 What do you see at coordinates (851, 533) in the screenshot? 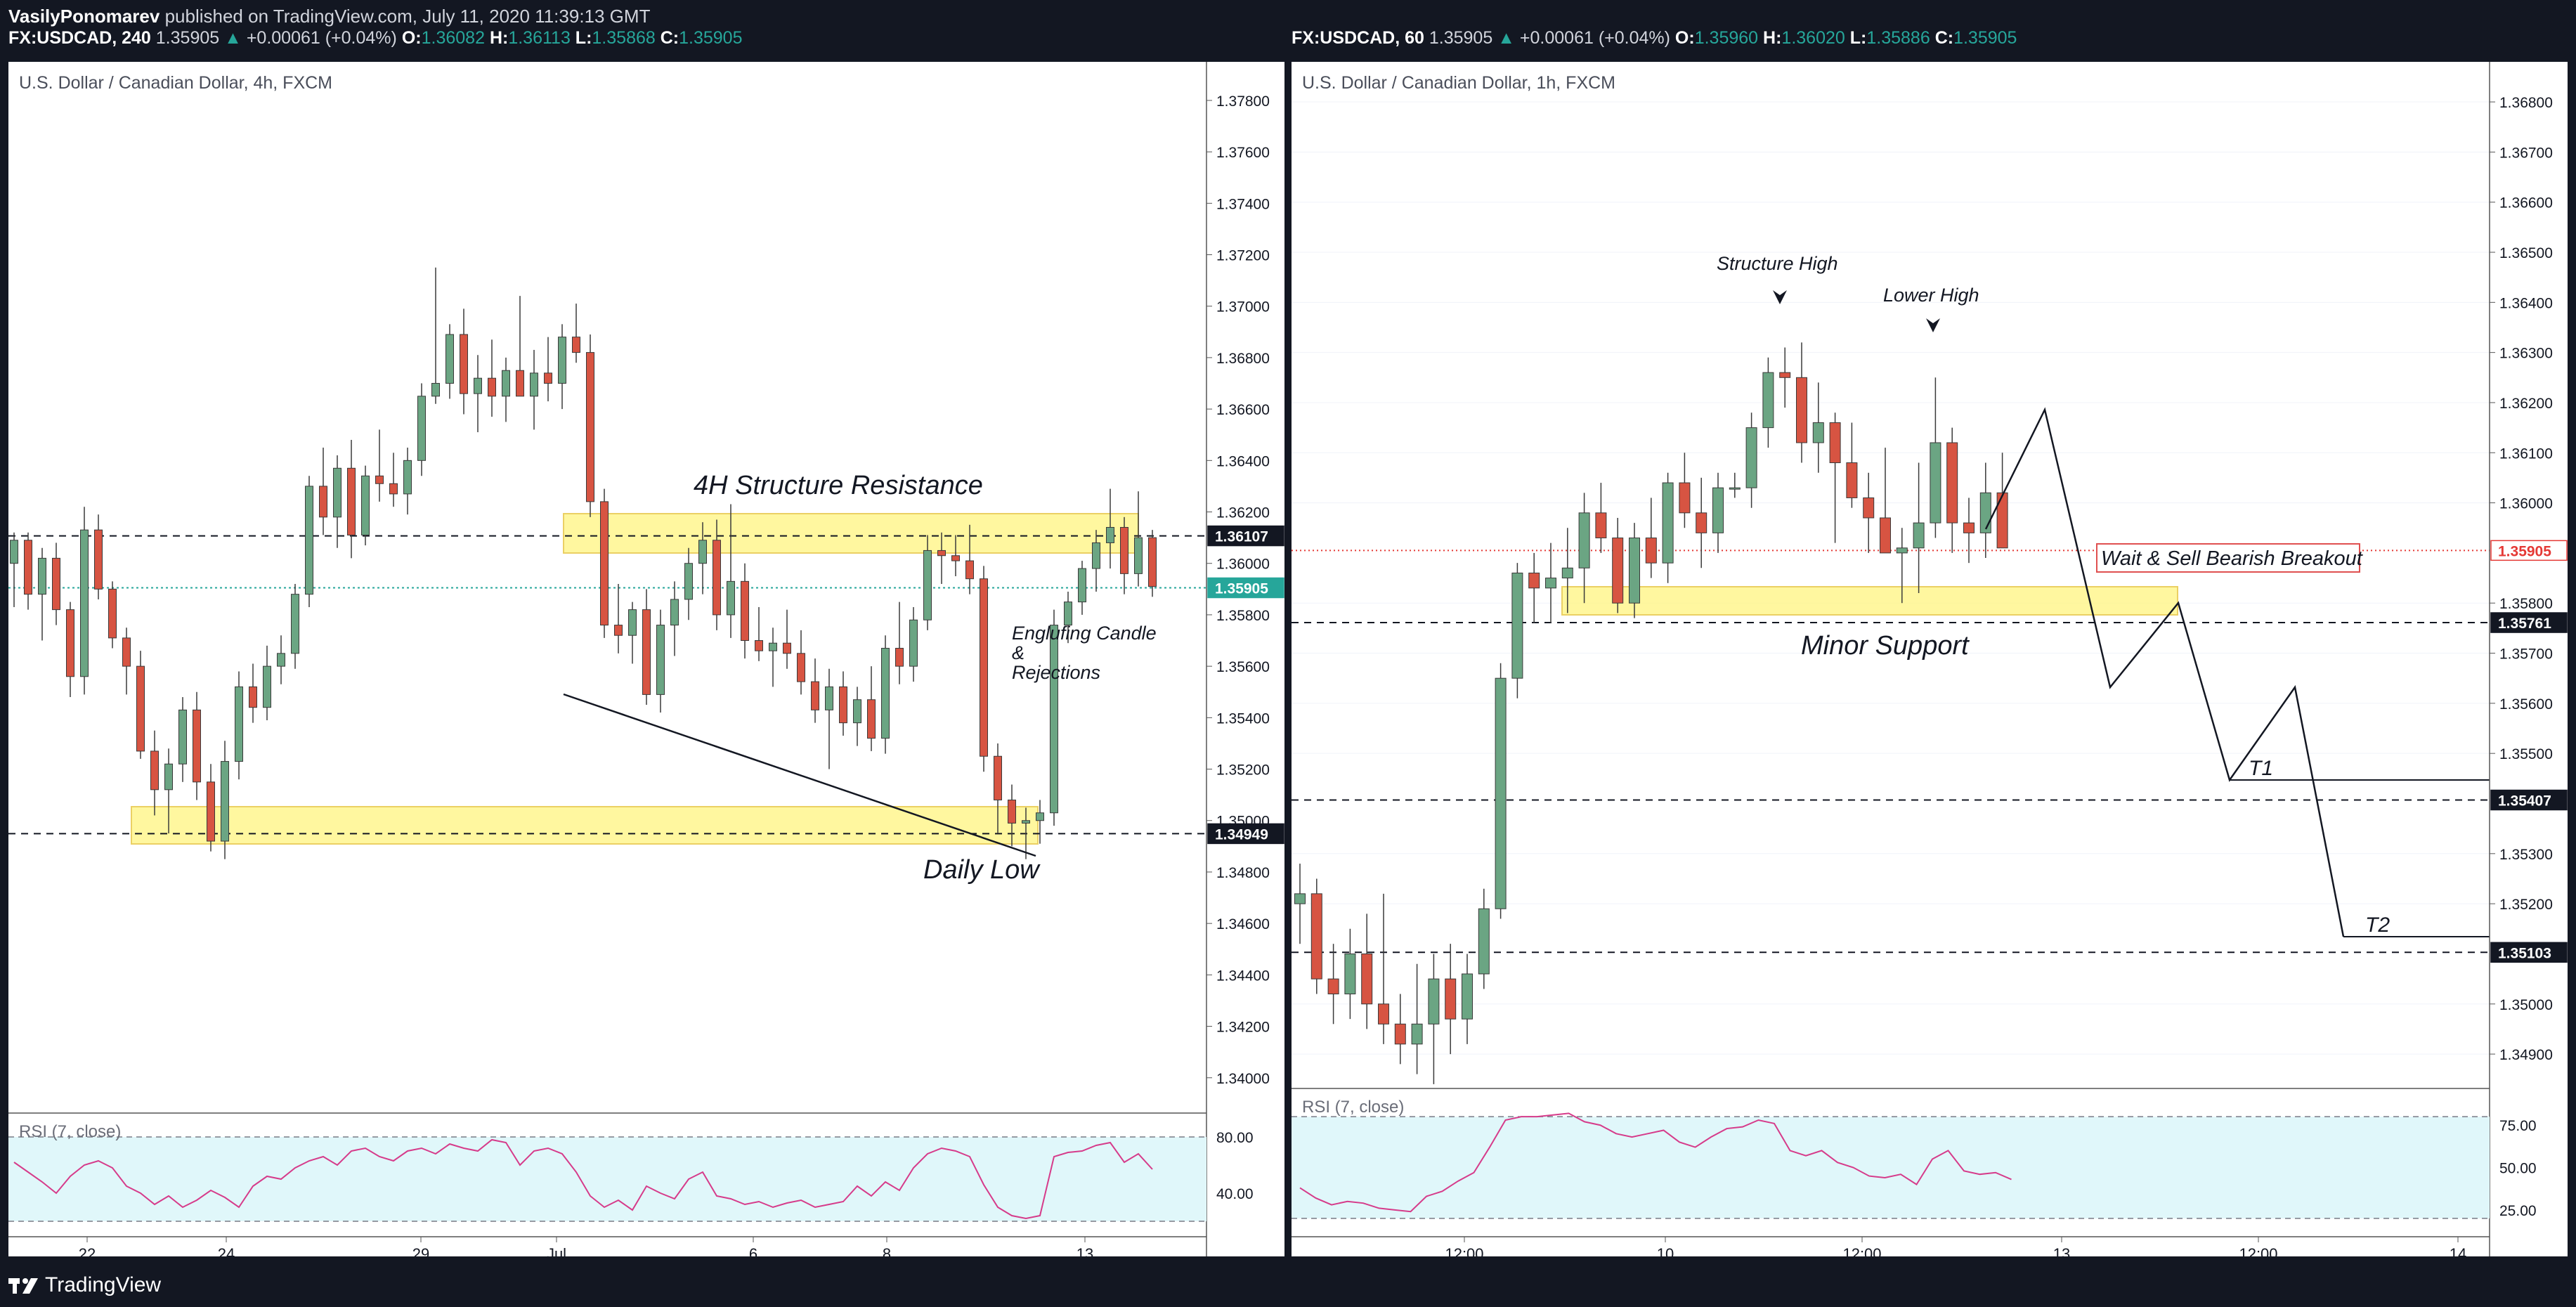
I see `resistance-zone` at bounding box center [851, 533].